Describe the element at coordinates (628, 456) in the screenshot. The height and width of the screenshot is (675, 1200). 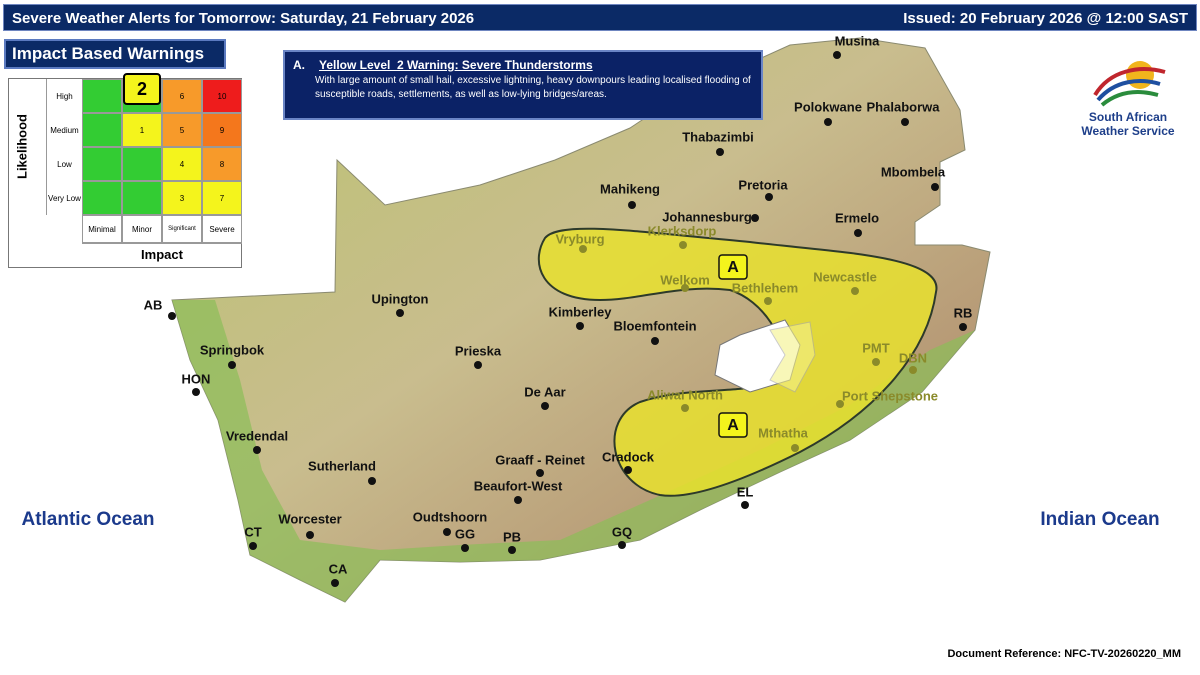
I see `place-label: Cradock` at that location.